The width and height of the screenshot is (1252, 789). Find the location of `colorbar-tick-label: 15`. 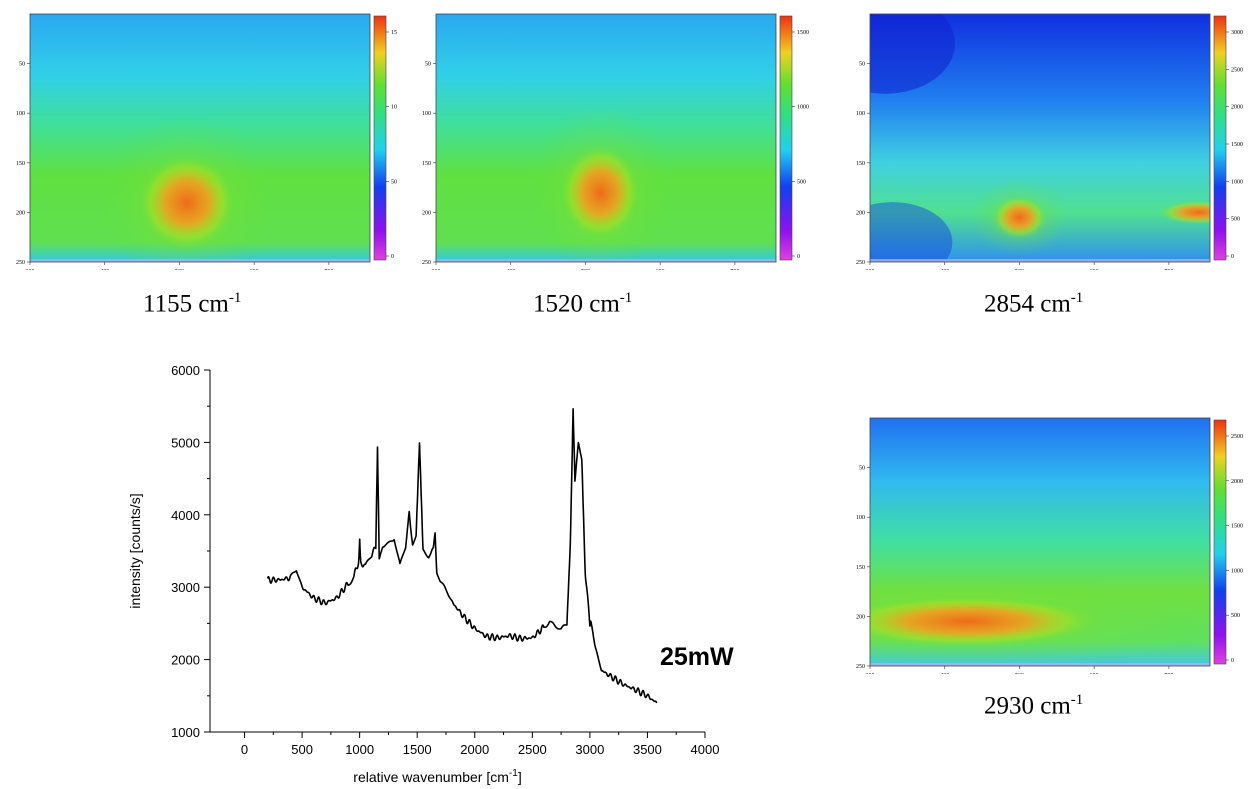

colorbar-tick-label: 15 is located at coordinates (394, 33).